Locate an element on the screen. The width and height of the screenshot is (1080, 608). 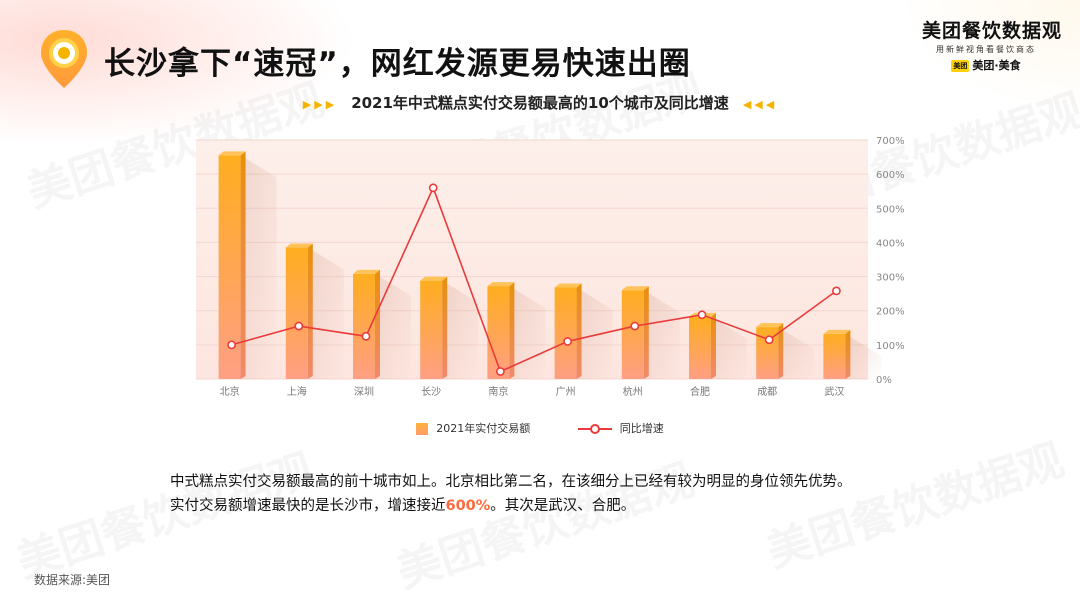
y-tick-label: 200% is located at coordinates (890, 312).